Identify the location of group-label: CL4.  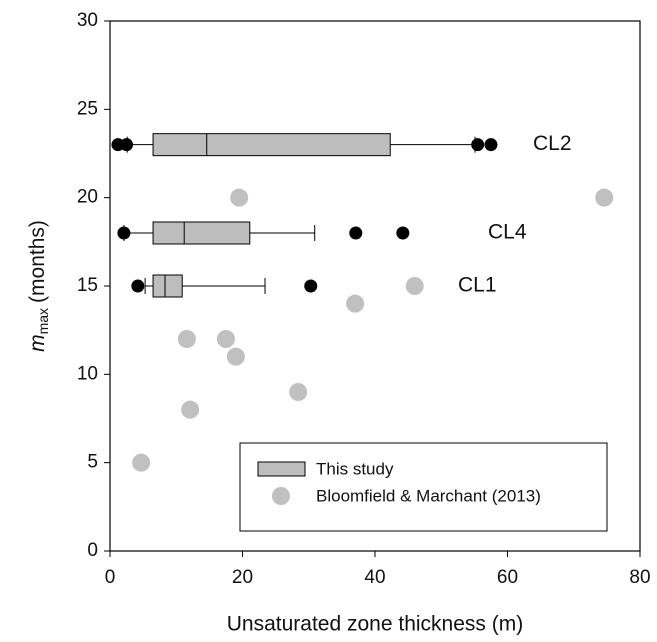
(507, 232).